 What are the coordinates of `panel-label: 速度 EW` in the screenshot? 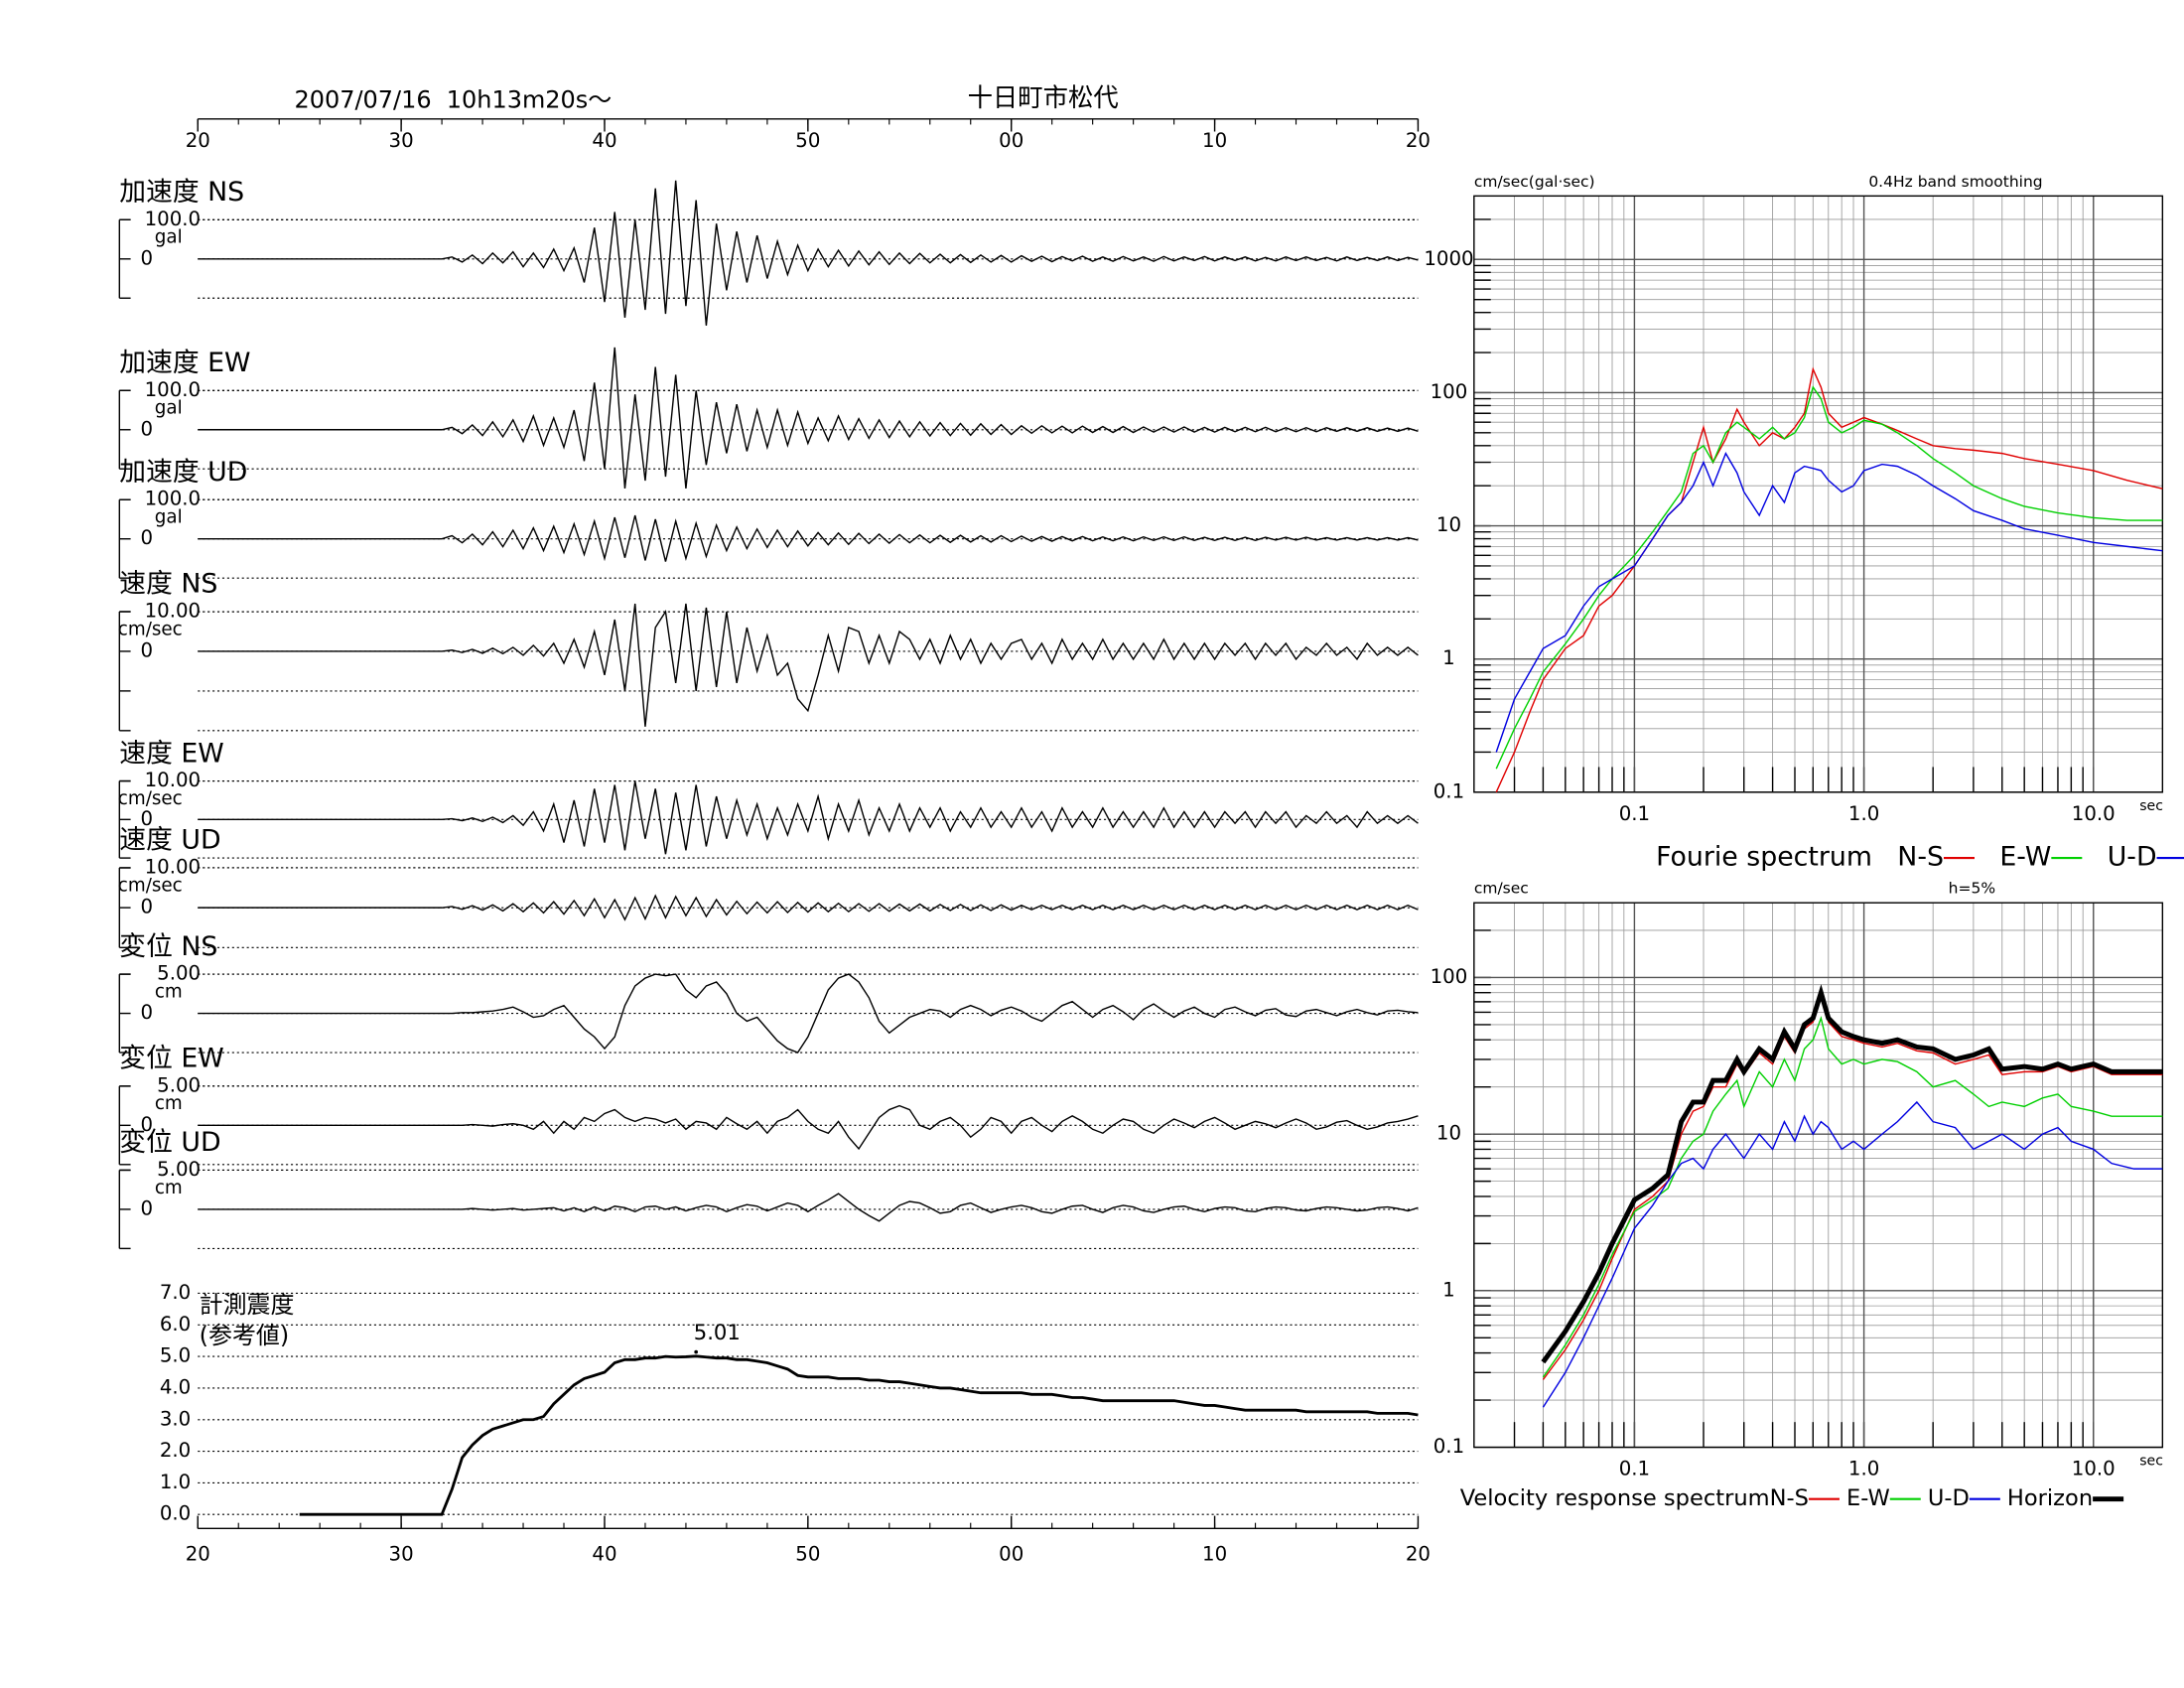 It's located at (171, 753).